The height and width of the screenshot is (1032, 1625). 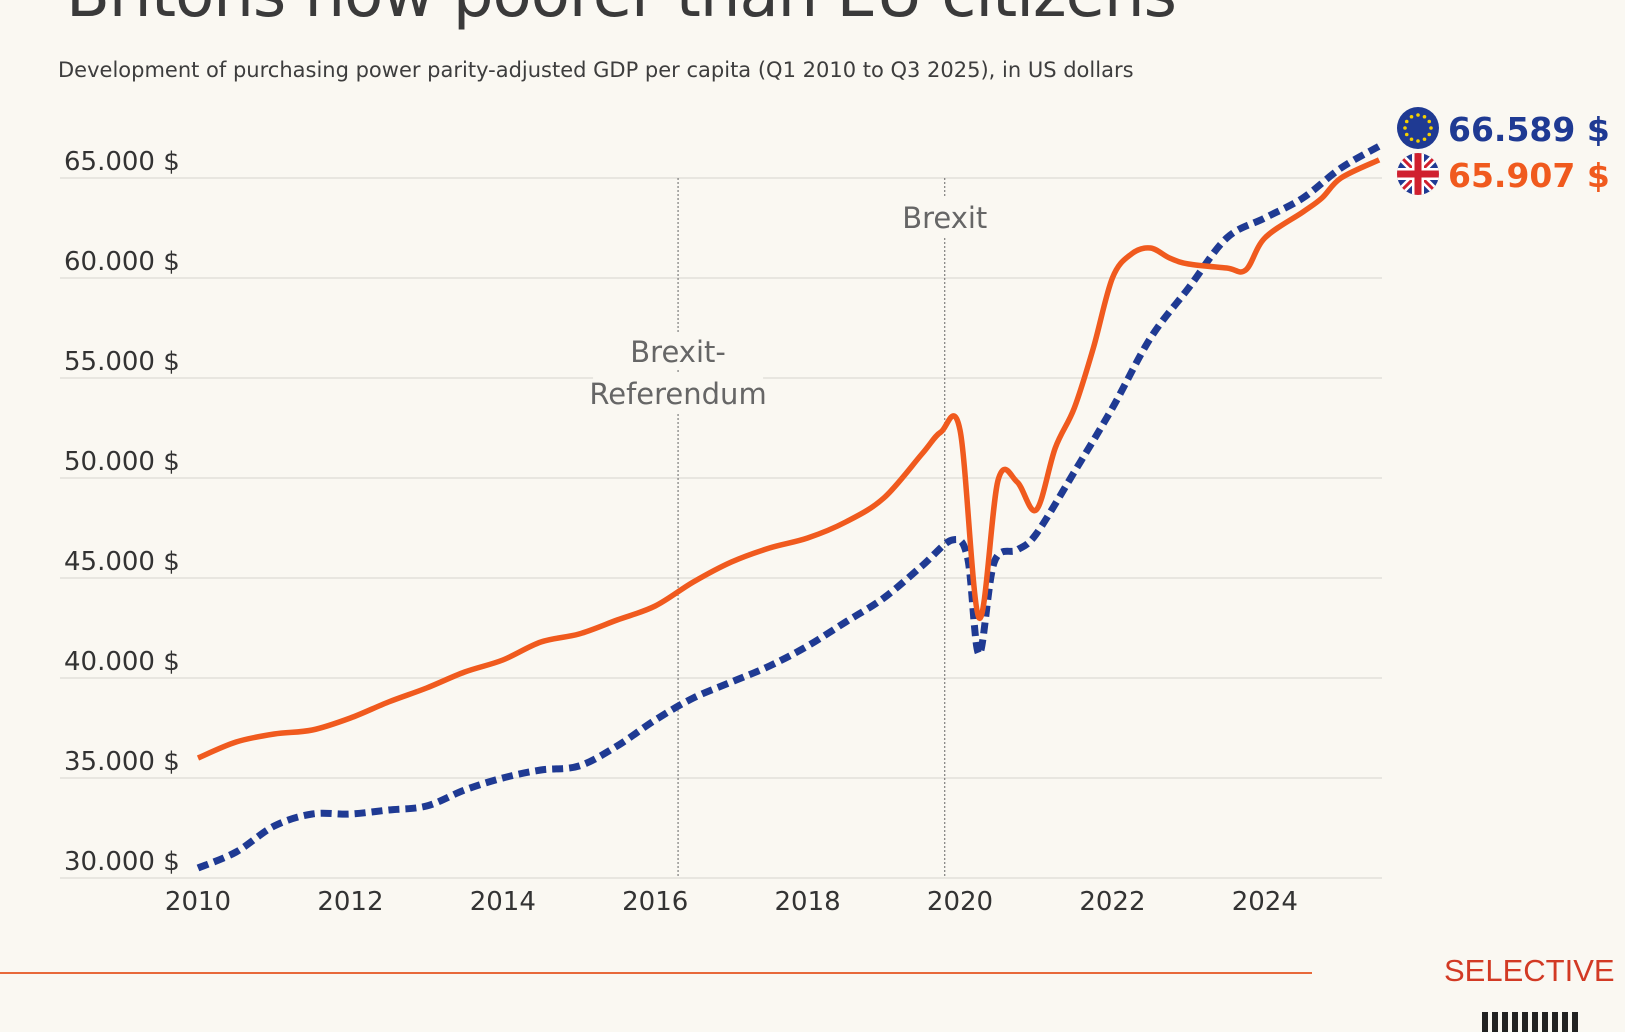 What do you see at coordinates (122, 662) in the screenshot?
I see `y-tick-label: 40.000 $` at bounding box center [122, 662].